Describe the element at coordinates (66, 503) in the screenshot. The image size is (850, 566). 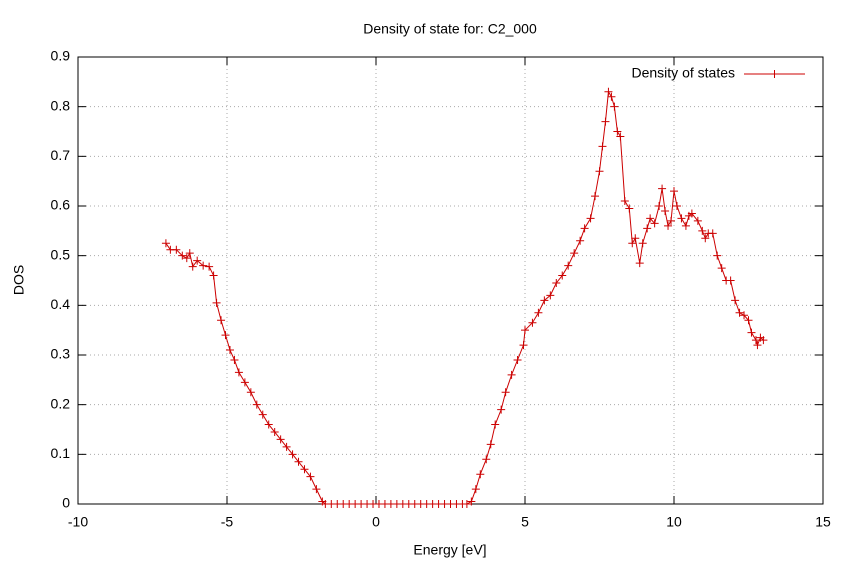
I see `y-tick-label: 0` at that location.